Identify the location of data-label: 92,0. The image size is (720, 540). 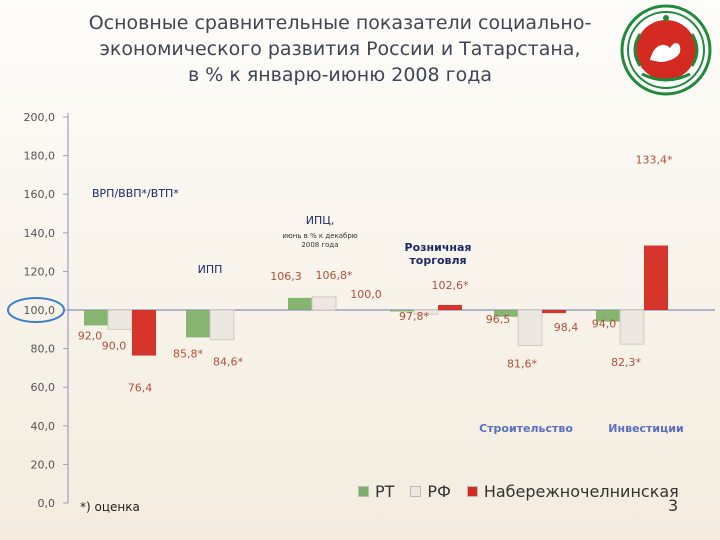
(90, 335).